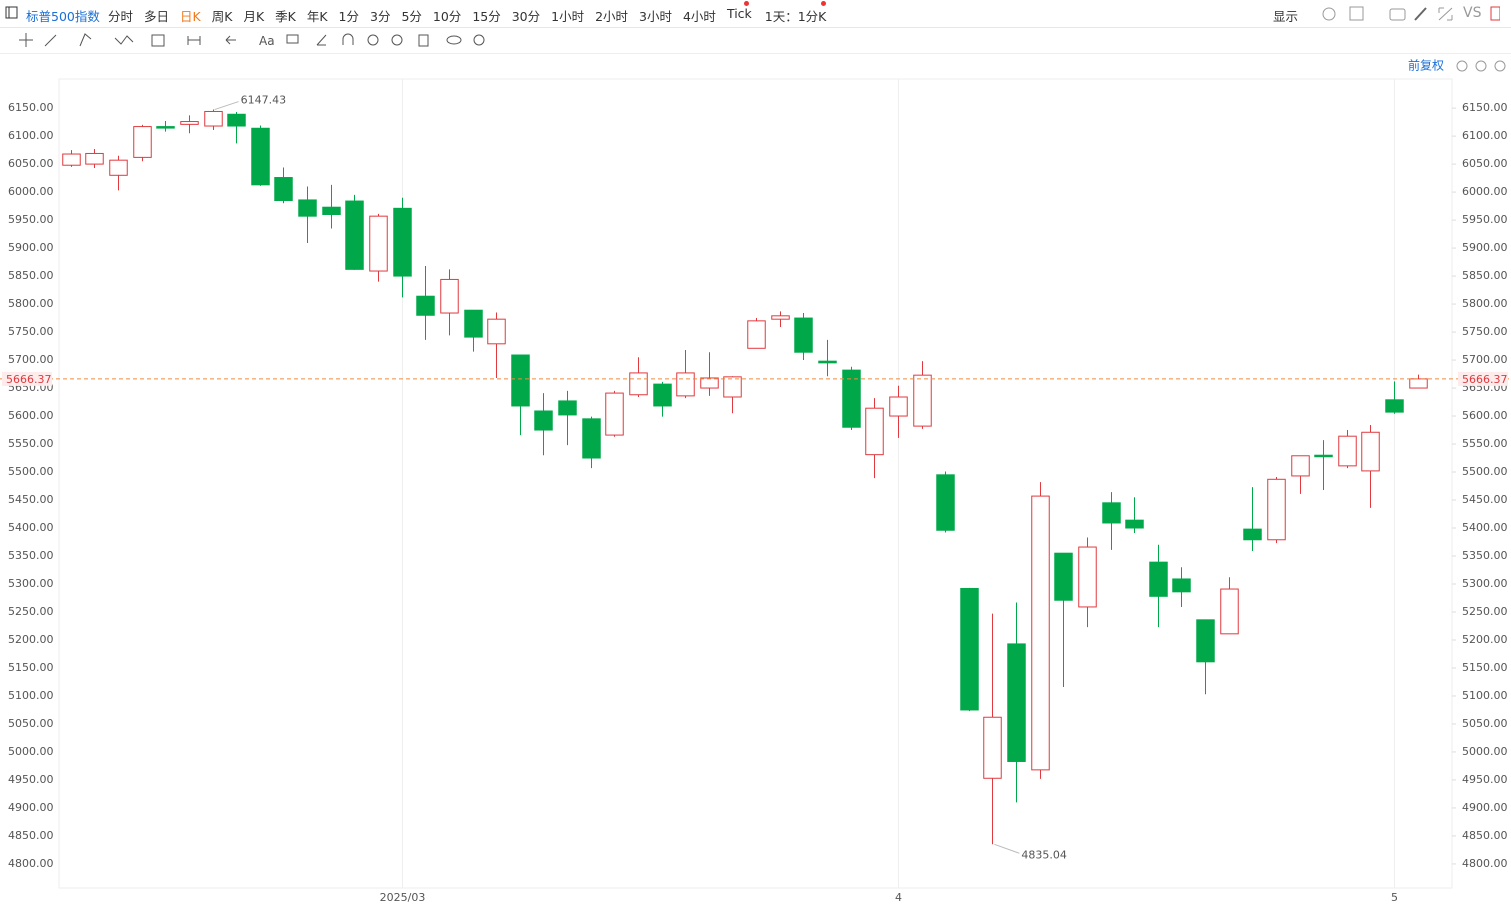 Image resolution: width=1511 pixels, height=906 pixels. Describe the element at coordinates (823, 3) in the screenshot. I see `badge-dot` at that location.